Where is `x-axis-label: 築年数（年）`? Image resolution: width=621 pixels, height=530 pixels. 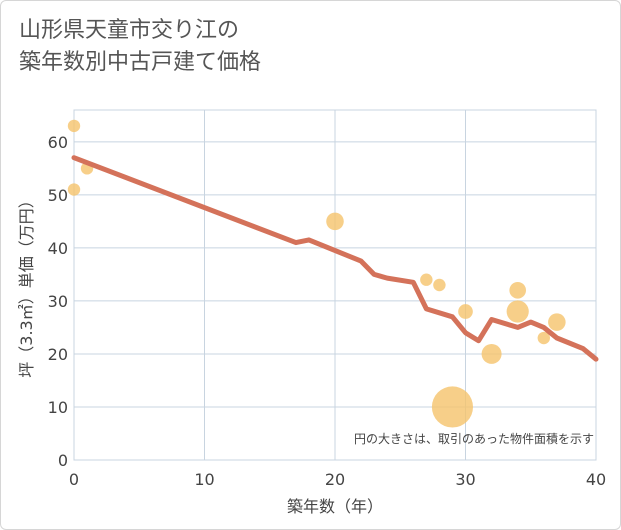 x-axis-label: 築年数（年） is located at coordinates (335, 506).